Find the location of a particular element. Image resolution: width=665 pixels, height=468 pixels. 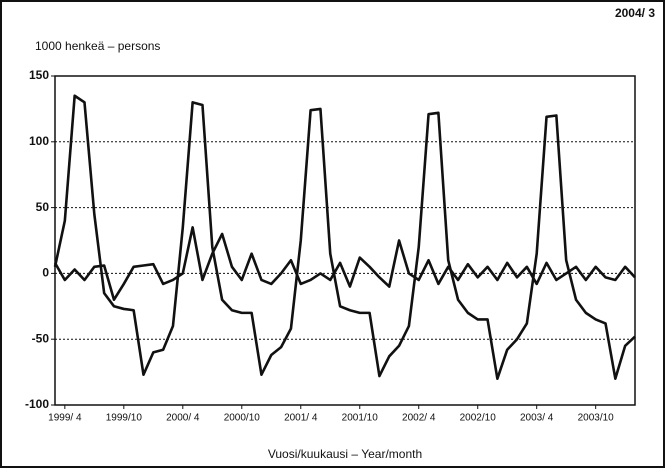

x-tick-label: 2003/ 4 is located at coordinates (537, 418).